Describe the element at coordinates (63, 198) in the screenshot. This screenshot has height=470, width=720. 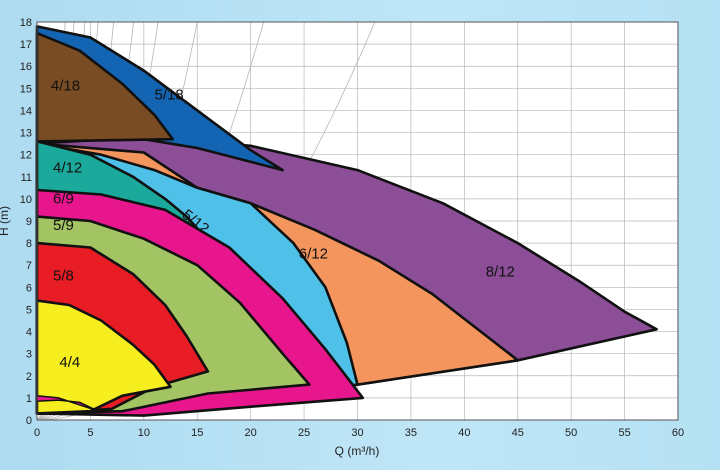
I see `region-label-6-9: 6/9` at that location.